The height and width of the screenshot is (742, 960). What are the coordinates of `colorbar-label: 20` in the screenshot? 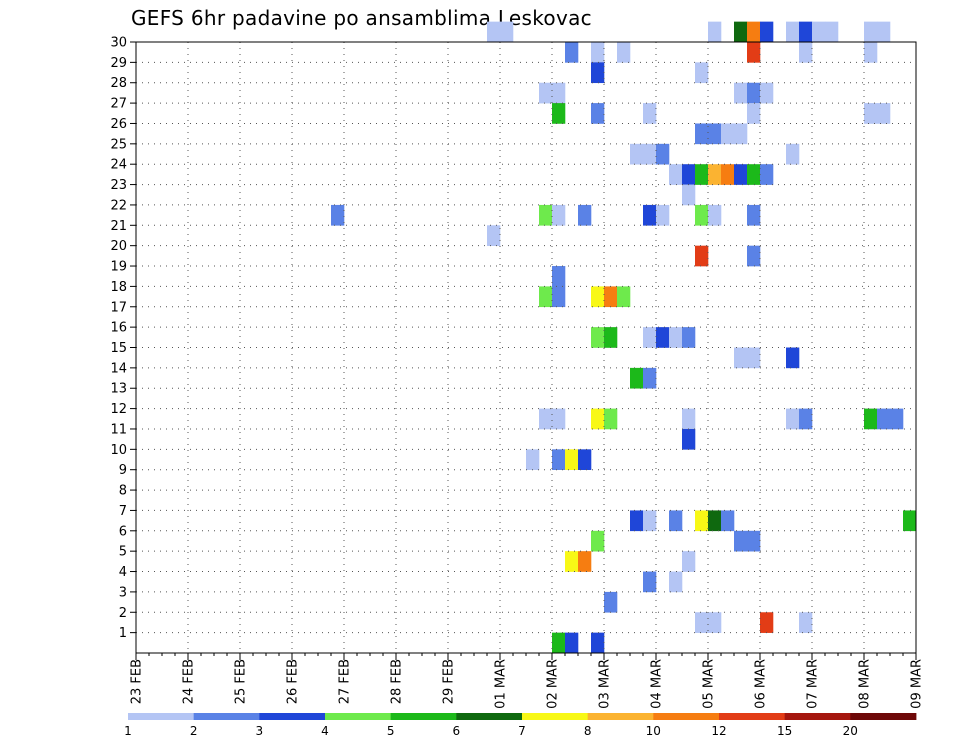 It's located at (850, 731).